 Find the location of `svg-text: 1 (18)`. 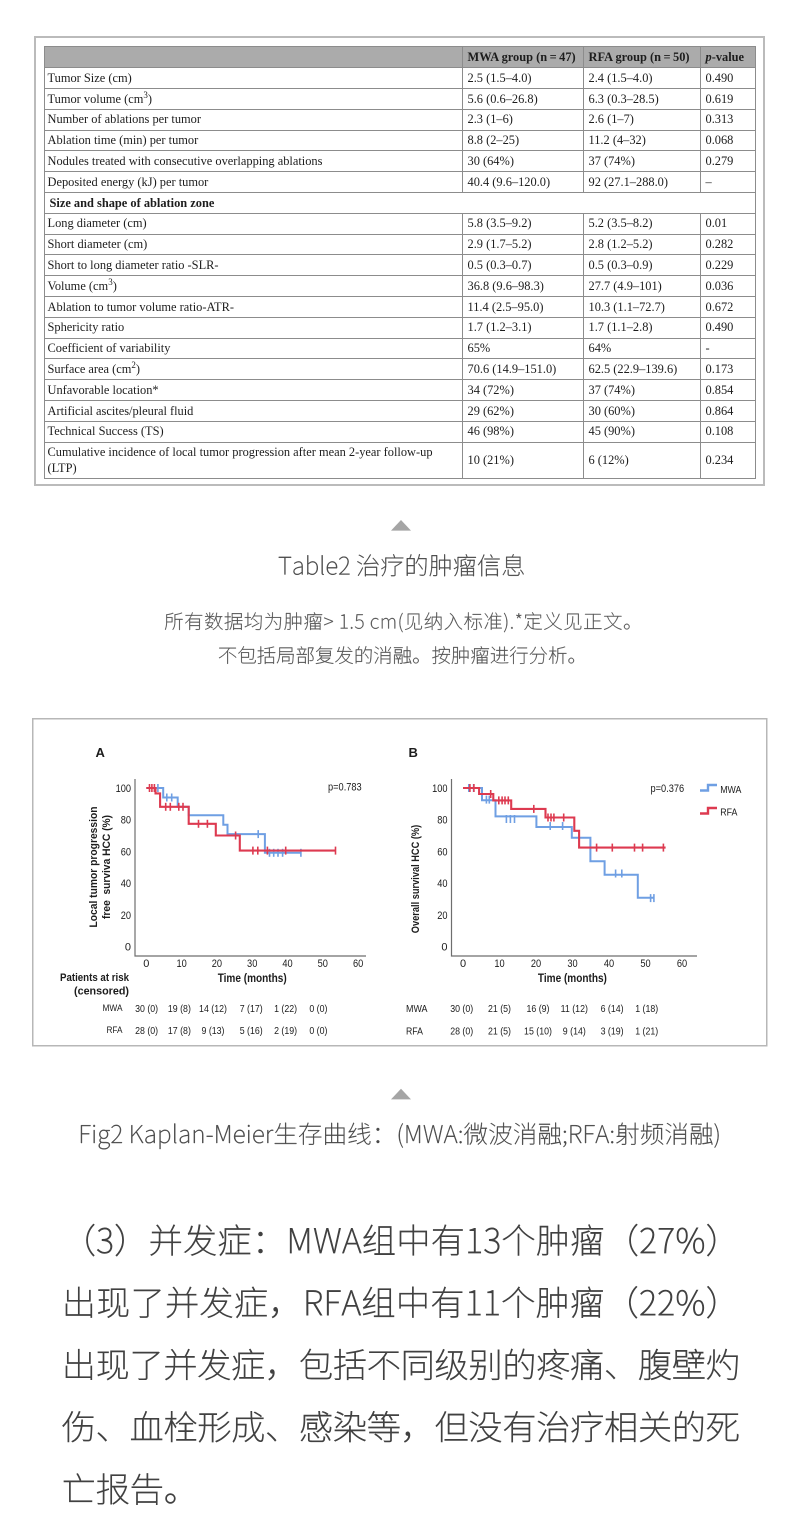

svg-text: 1 (18) is located at coordinates (646, 1009).